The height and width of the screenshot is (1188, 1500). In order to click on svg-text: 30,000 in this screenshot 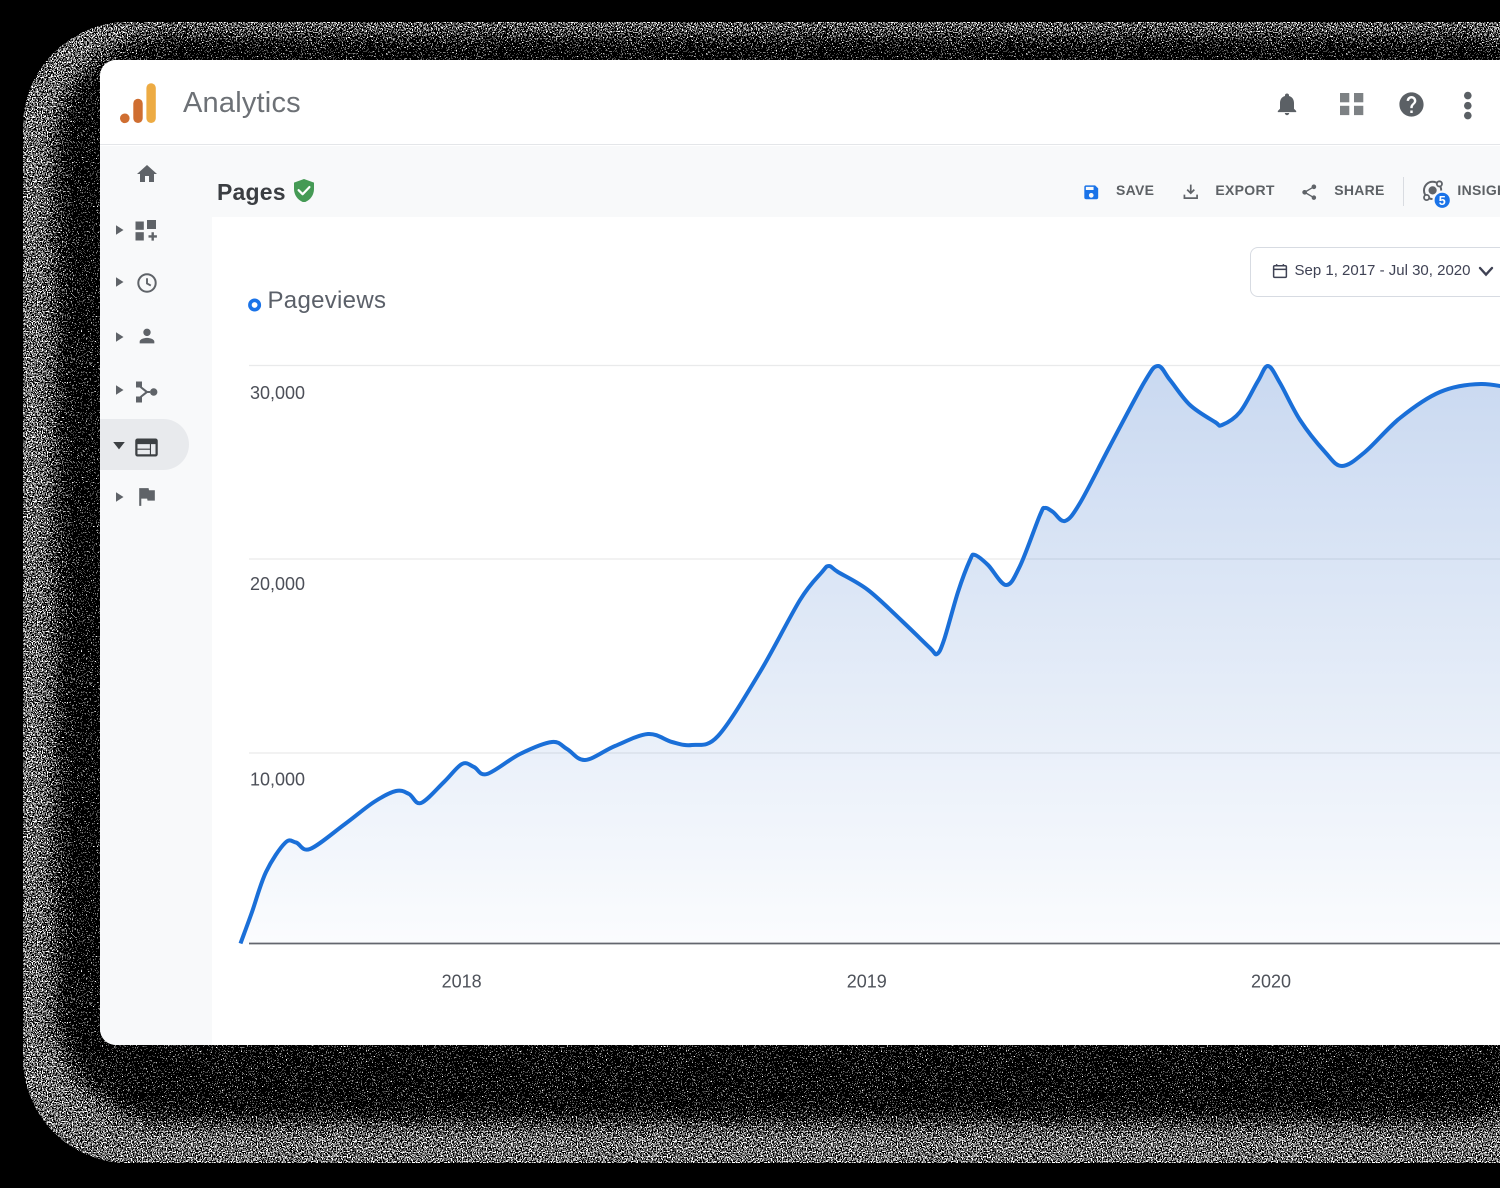, I will do `click(277, 393)`.